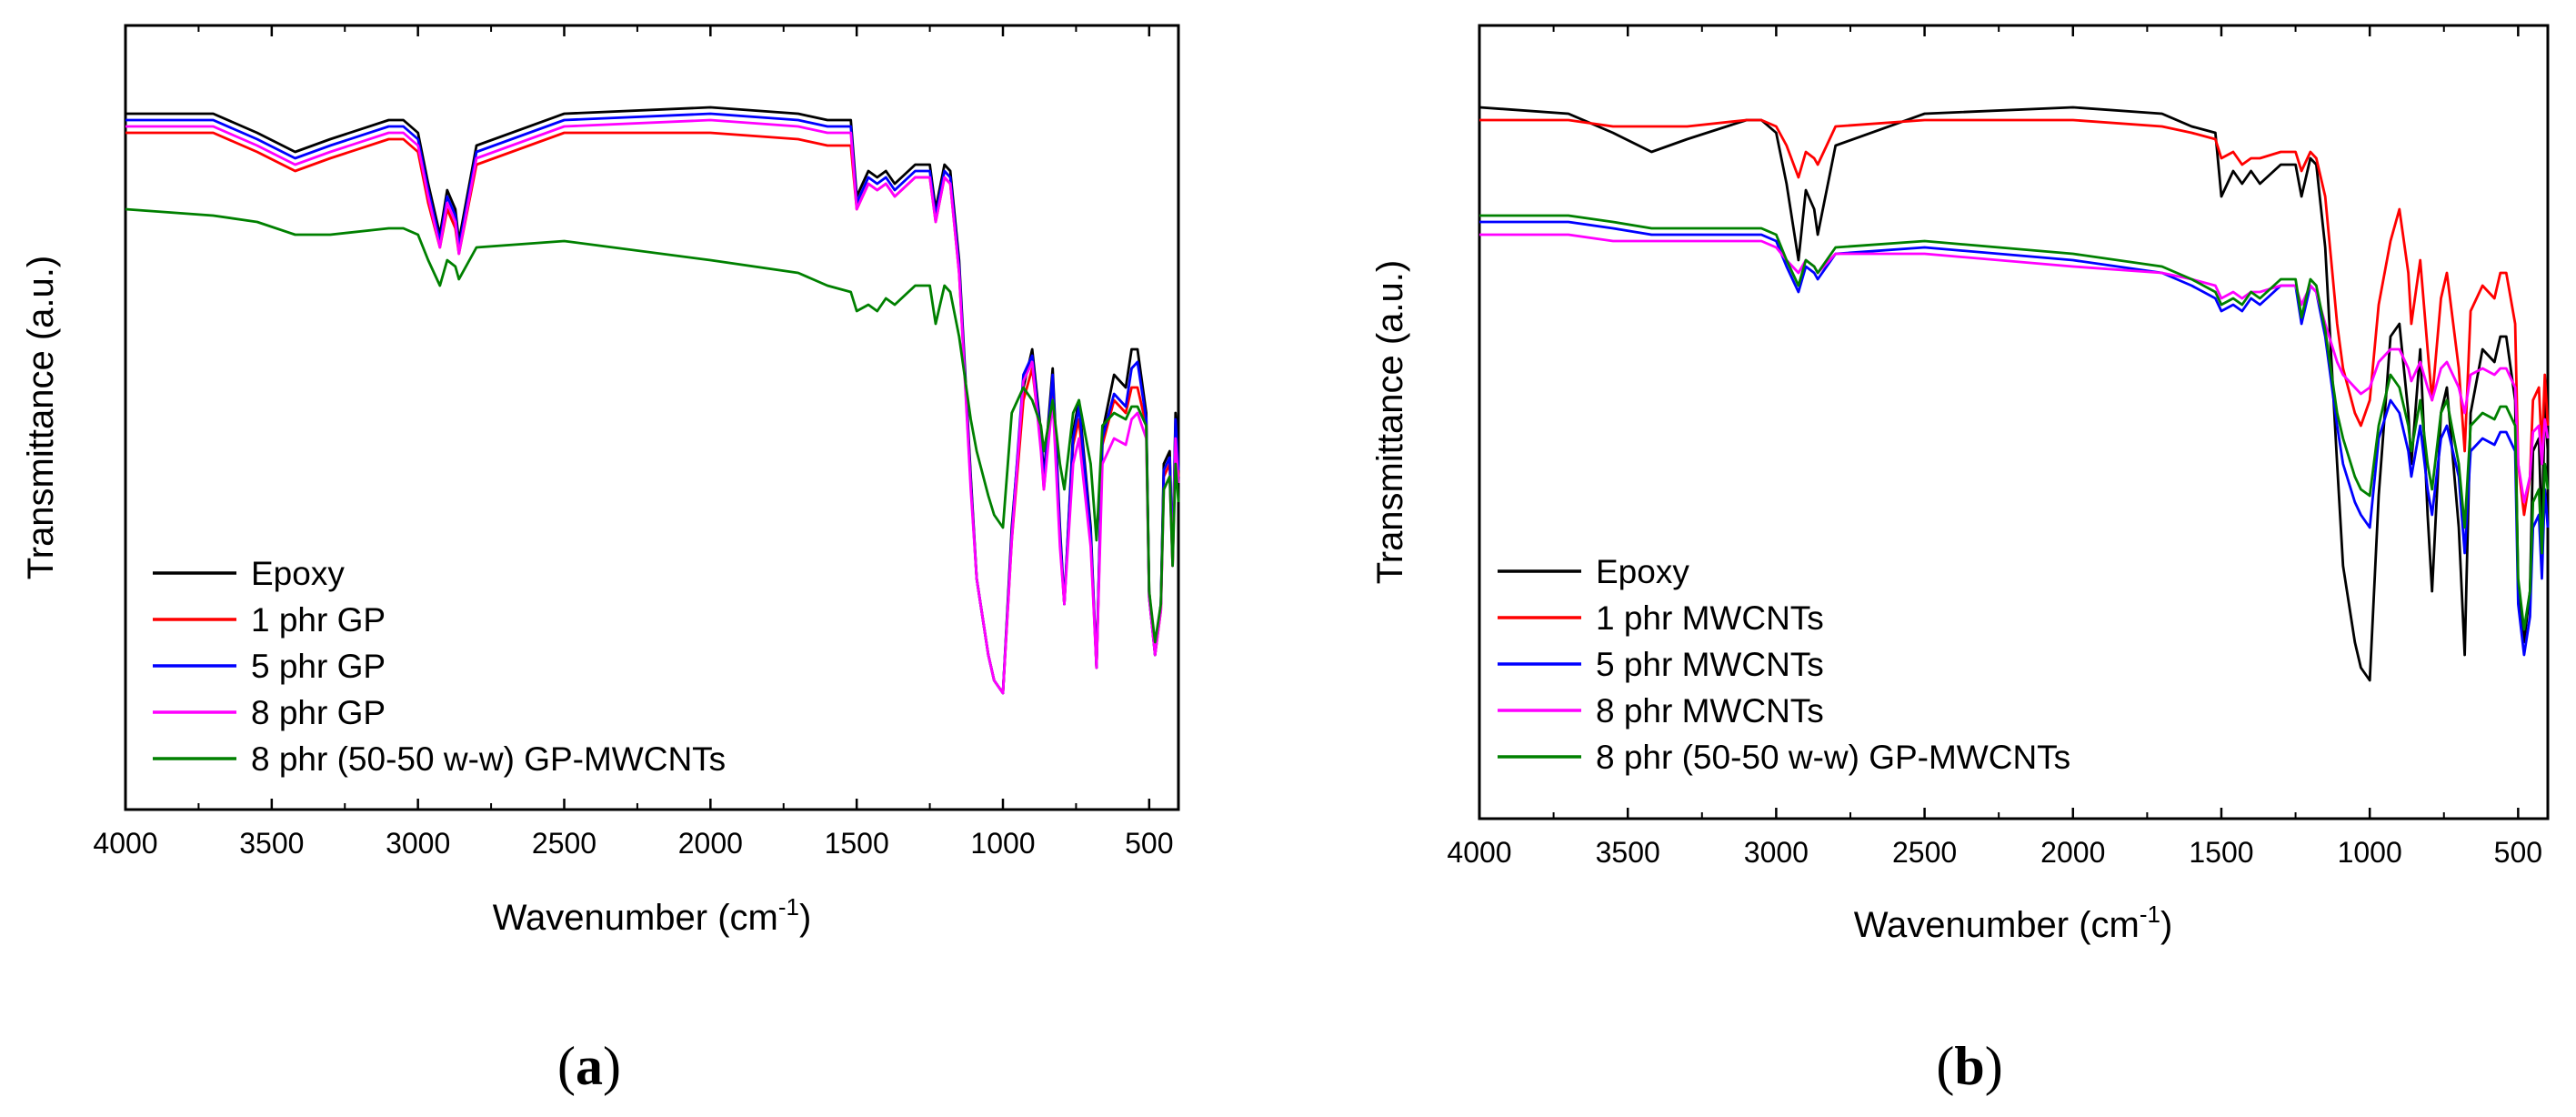 Image resolution: width=2576 pixels, height=1117 pixels. Describe the element at coordinates (857, 843) in the screenshot. I see `x-tick-label-a-1500: 1500` at that location.